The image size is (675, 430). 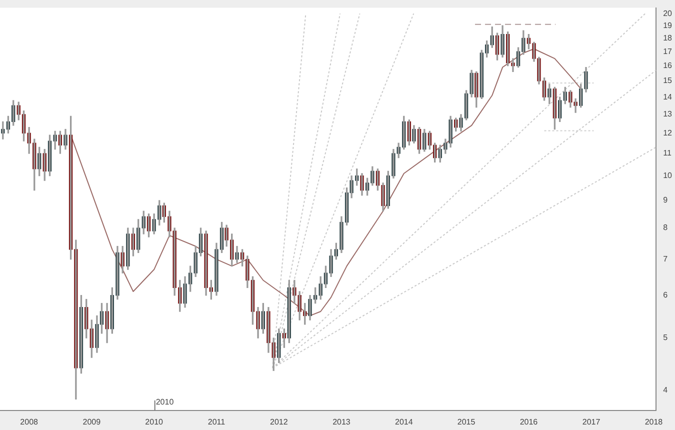 What do you see at coordinates (667, 153) in the screenshot?
I see `y-tick-label: 11` at bounding box center [667, 153].